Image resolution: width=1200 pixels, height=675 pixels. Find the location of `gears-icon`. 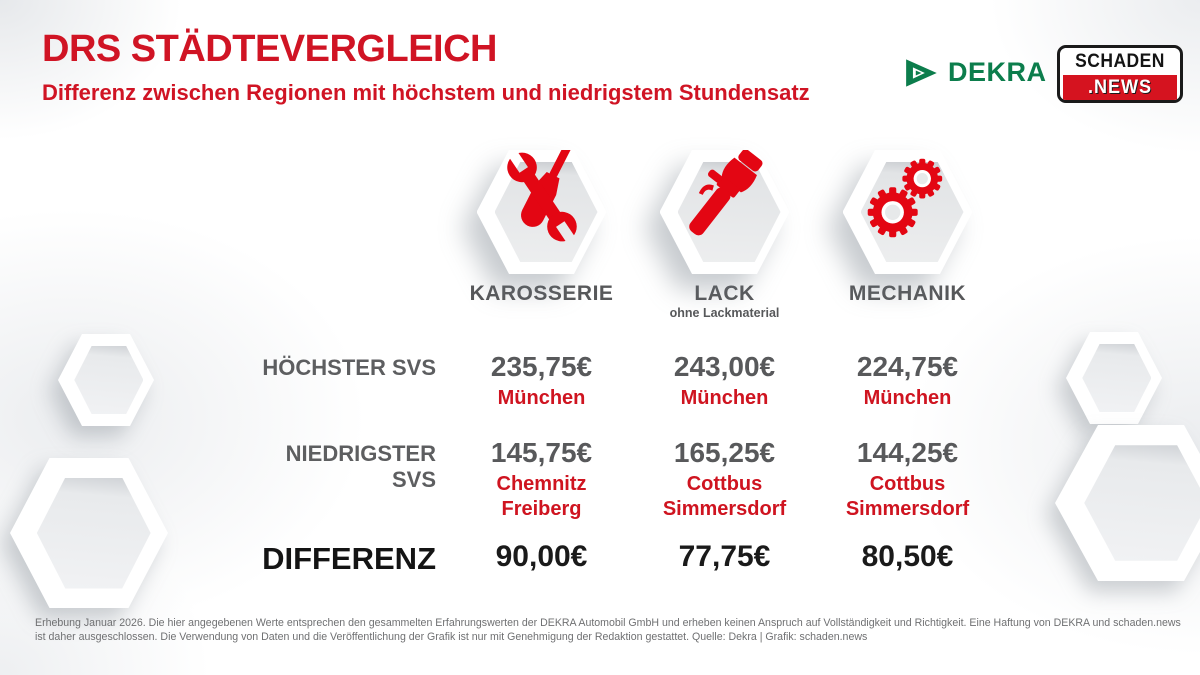

gears-icon is located at coordinates (904, 198).